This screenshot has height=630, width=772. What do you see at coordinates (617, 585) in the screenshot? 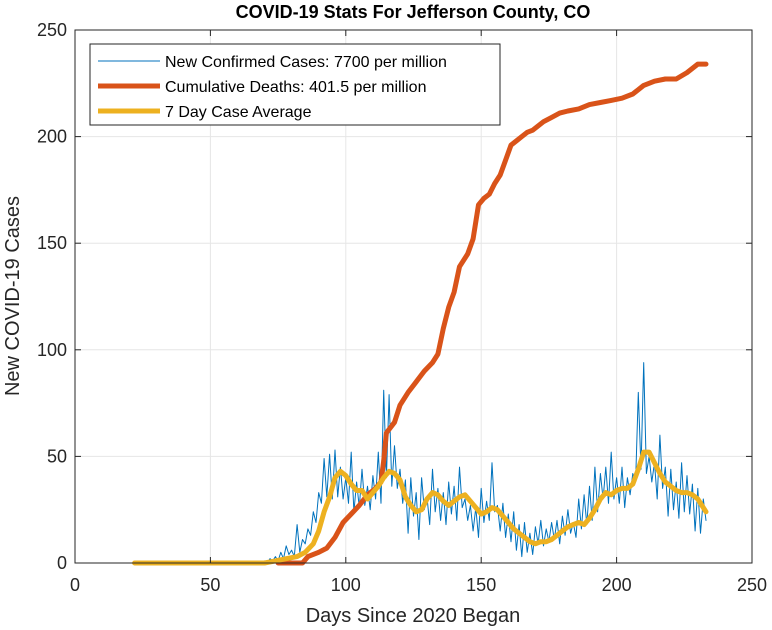
I see `x-tick-label: 200` at bounding box center [617, 585].